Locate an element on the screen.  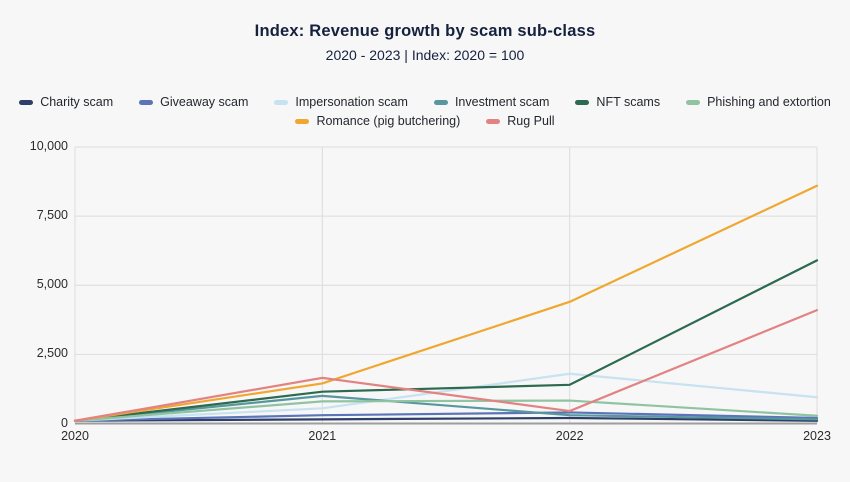
x-axis-label-2023: 2023 is located at coordinates (817, 436).